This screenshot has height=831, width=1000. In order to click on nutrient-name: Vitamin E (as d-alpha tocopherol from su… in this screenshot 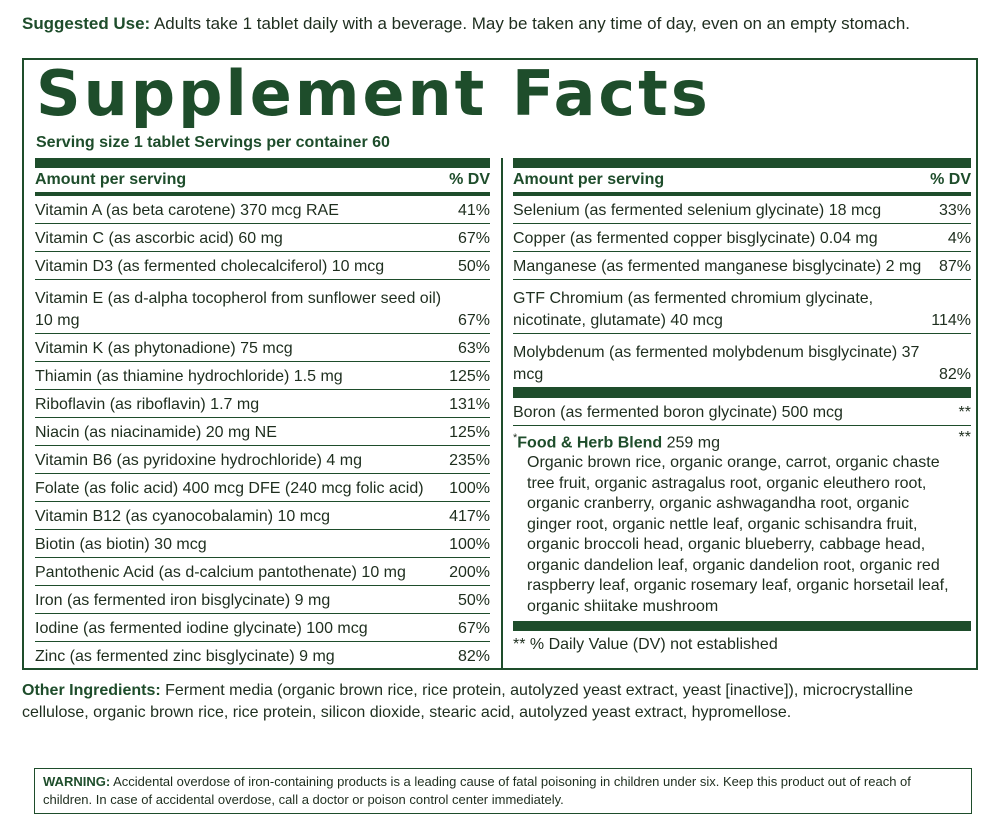, I will do `click(238, 309)`.